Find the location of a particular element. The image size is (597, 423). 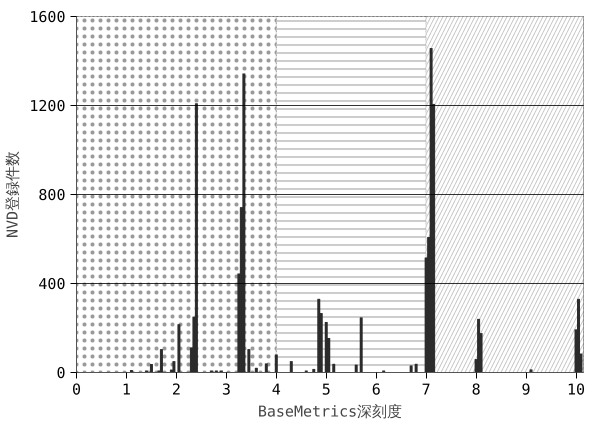

x-tick-label: 8 is located at coordinates (476, 389).